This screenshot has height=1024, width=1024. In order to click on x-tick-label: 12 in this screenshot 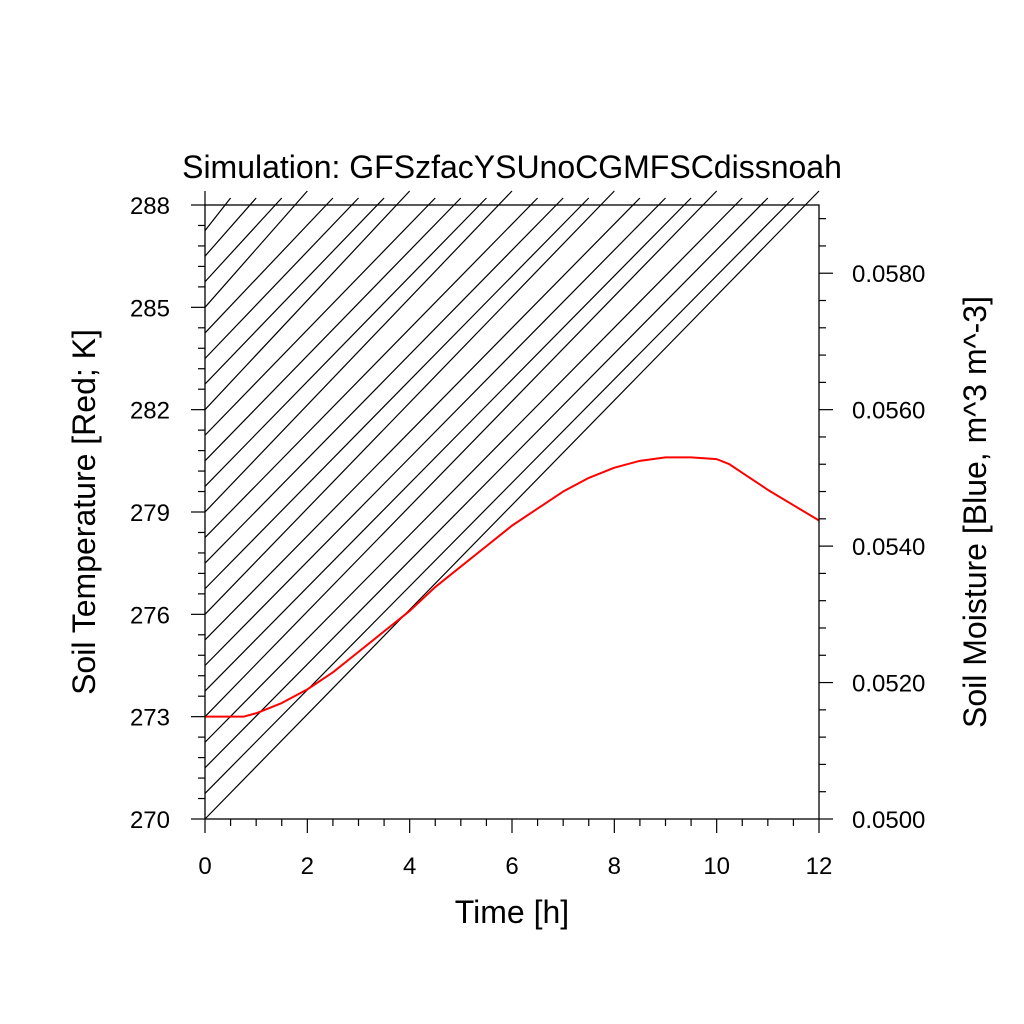, I will do `click(819, 866)`.